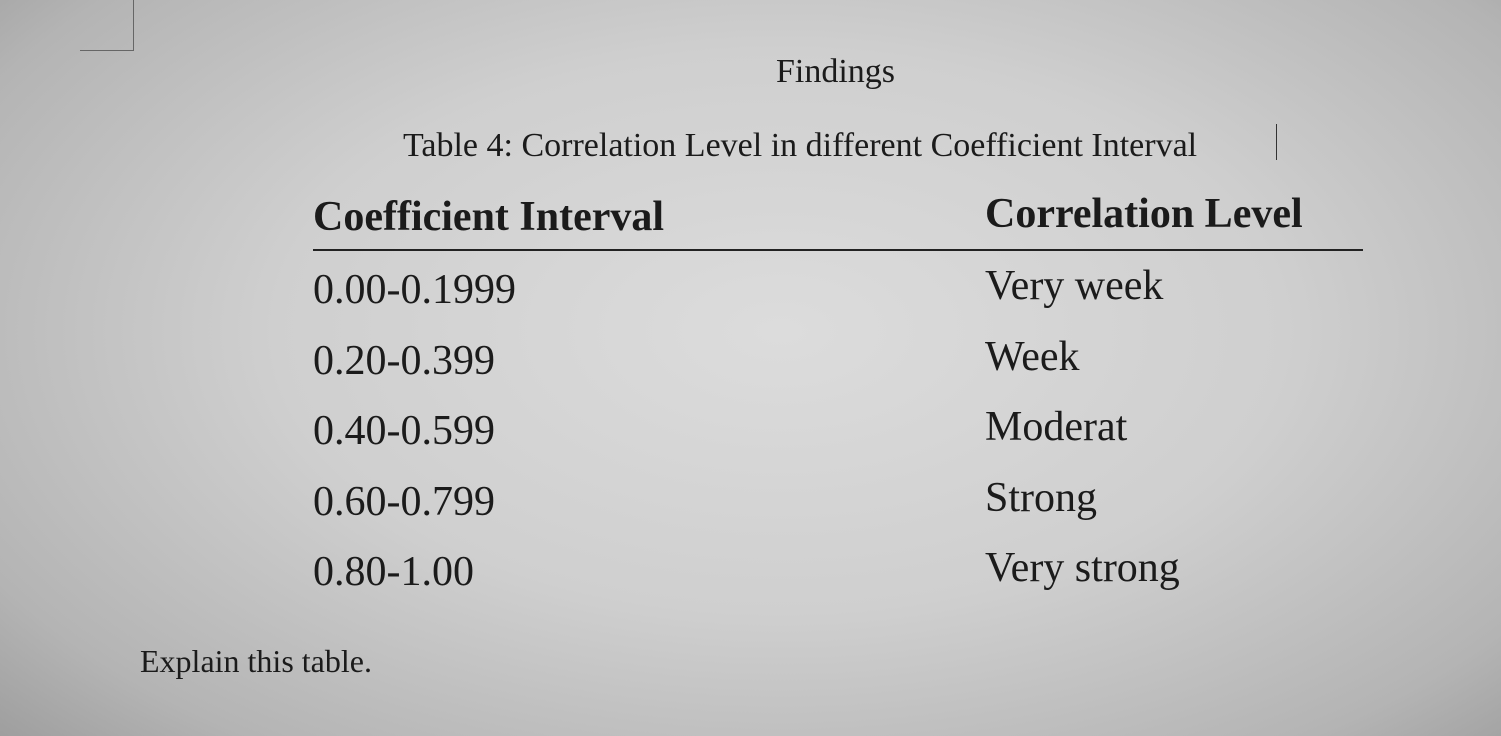  Describe the element at coordinates (404, 501) in the screenshot. I see `table-cell: 0.60-0.799` at that location.